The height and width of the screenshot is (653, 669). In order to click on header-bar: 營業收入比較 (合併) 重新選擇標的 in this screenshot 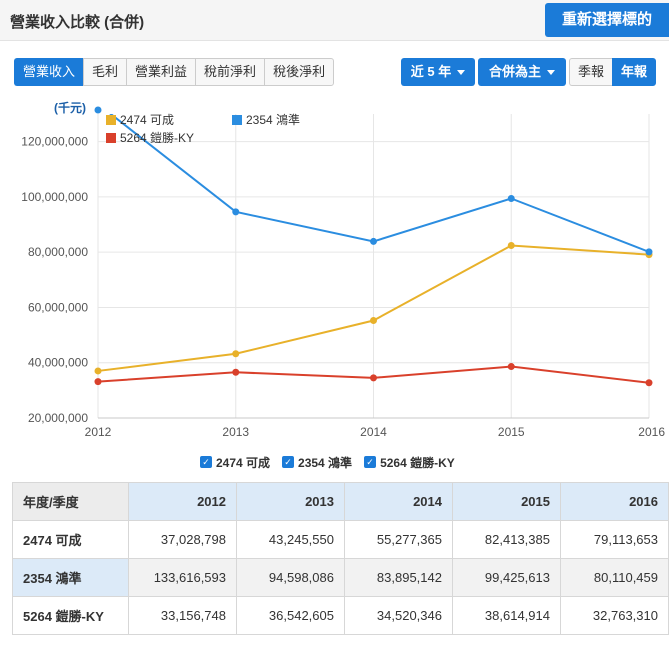, I will do `click(334, 20)`.